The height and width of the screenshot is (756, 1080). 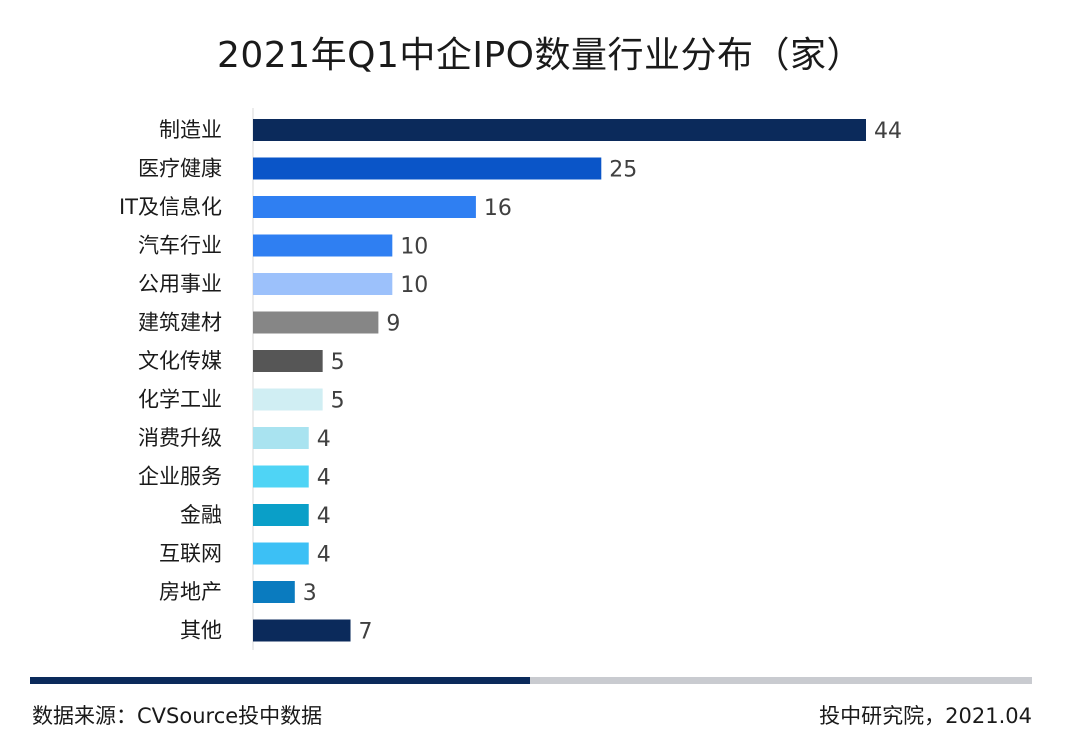 I want to click on category-label: 其他, so click(x=201, y=631).